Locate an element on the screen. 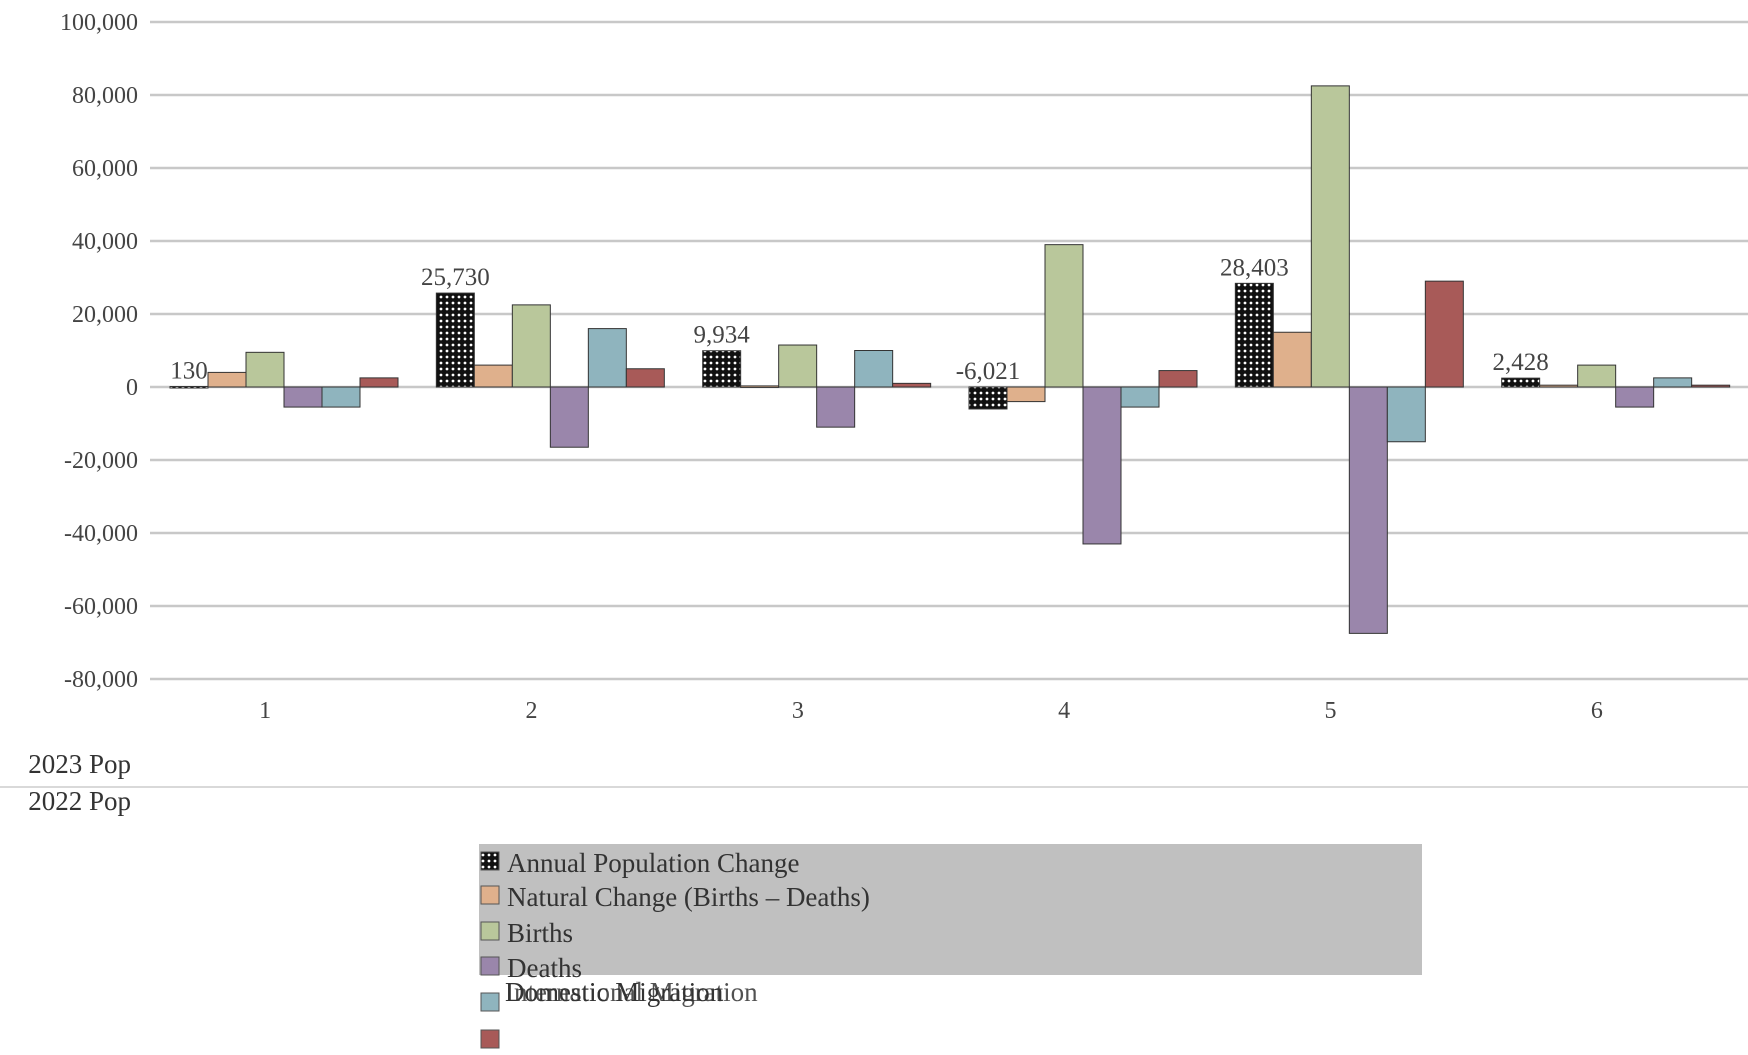 The image size is (1748, 1055). table-row-label-2023: 2023 Pop is located at coordinates (79, 764).